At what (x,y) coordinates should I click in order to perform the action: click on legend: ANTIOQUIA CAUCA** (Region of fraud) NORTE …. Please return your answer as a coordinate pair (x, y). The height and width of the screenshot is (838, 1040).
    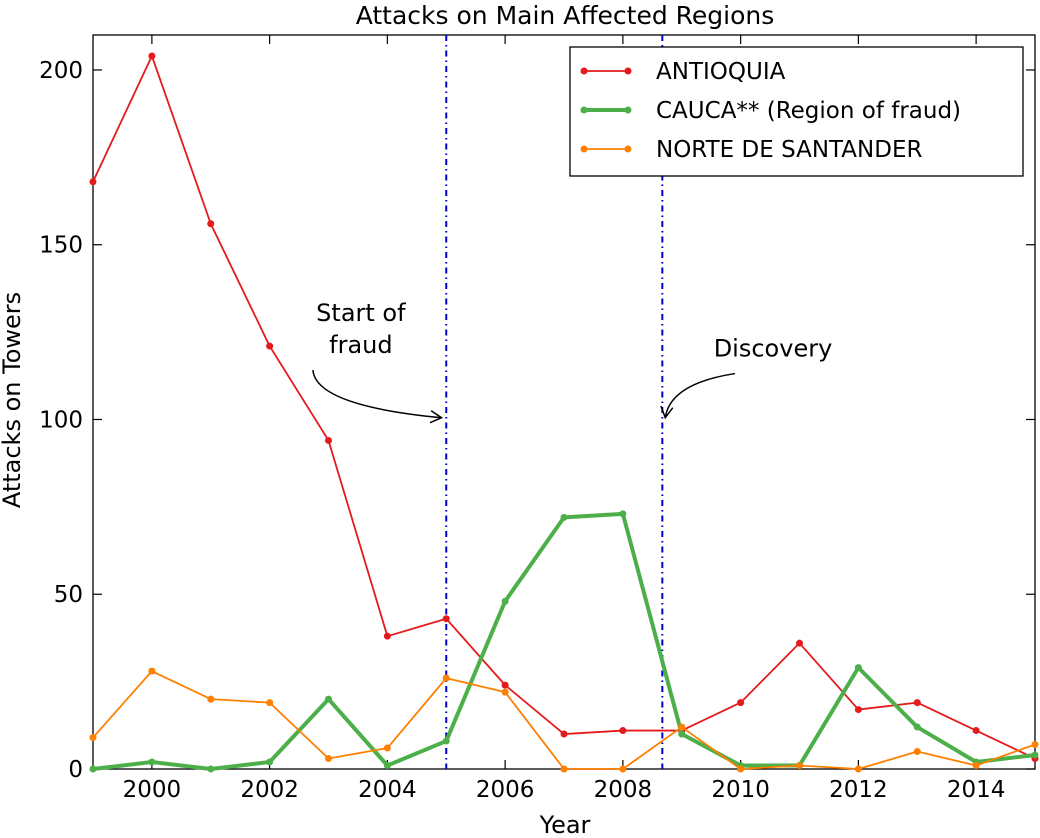
    Looking at the image, I should click on (796, 111).